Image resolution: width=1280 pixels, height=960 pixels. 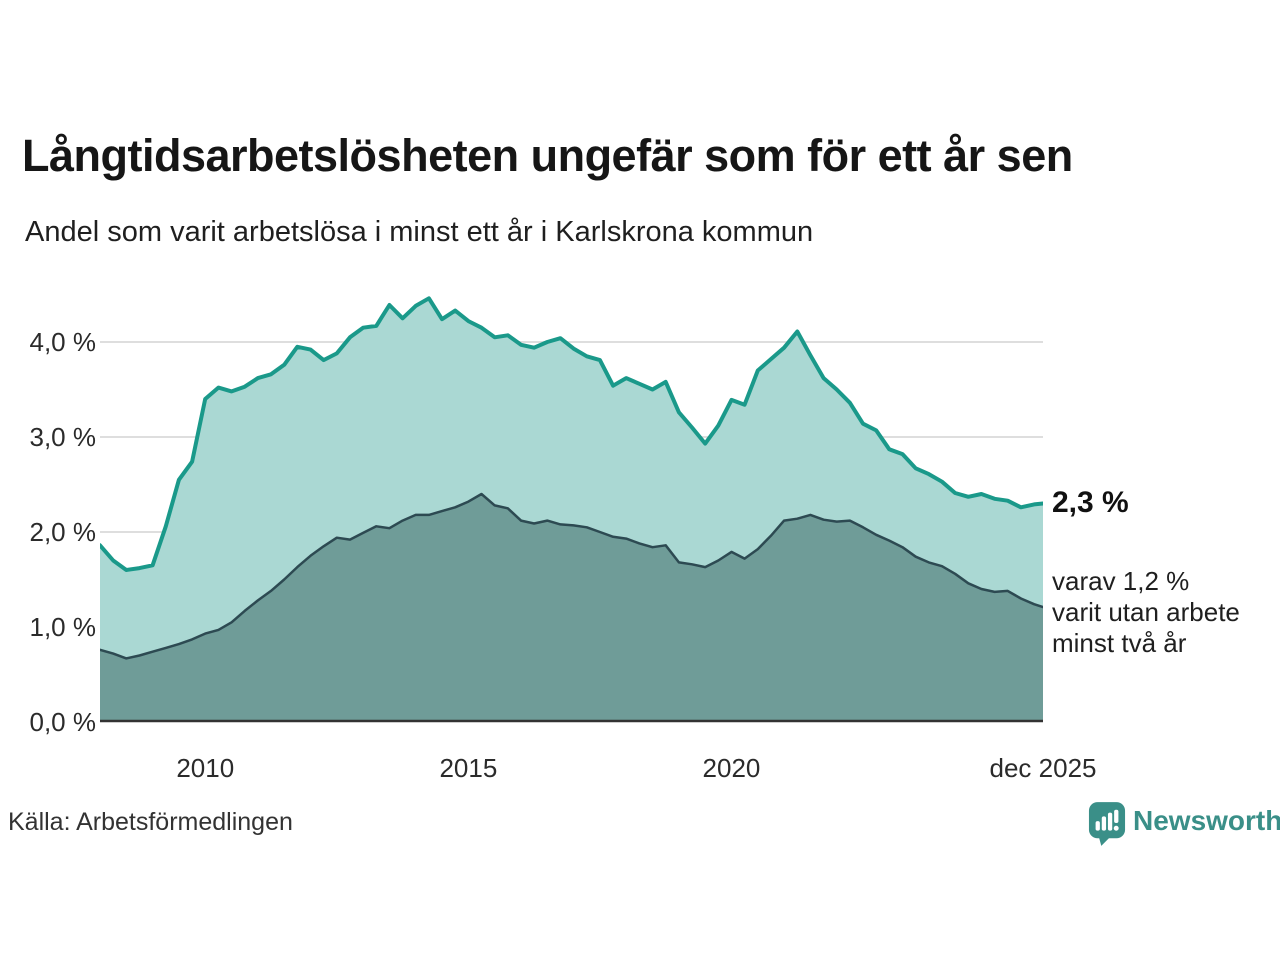 I want to click on x-axis-tick-label: 2010, so click(x=205, y=768).